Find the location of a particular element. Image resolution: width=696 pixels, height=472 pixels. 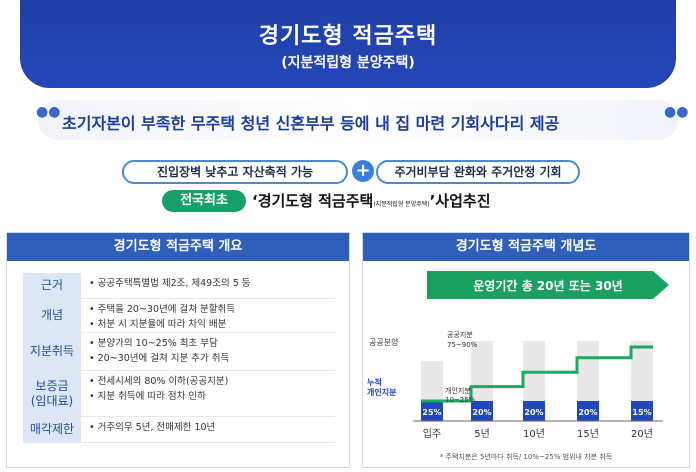

row-line: • 공공주택특별법 제2조, 제49조의 5 등 is located at coordinates (170, 283).